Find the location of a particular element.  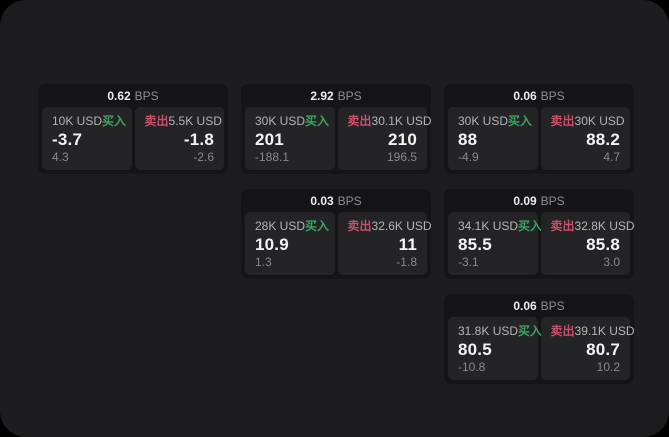

sell-amount: 32.6K USD is located at coordinates (401, 226).